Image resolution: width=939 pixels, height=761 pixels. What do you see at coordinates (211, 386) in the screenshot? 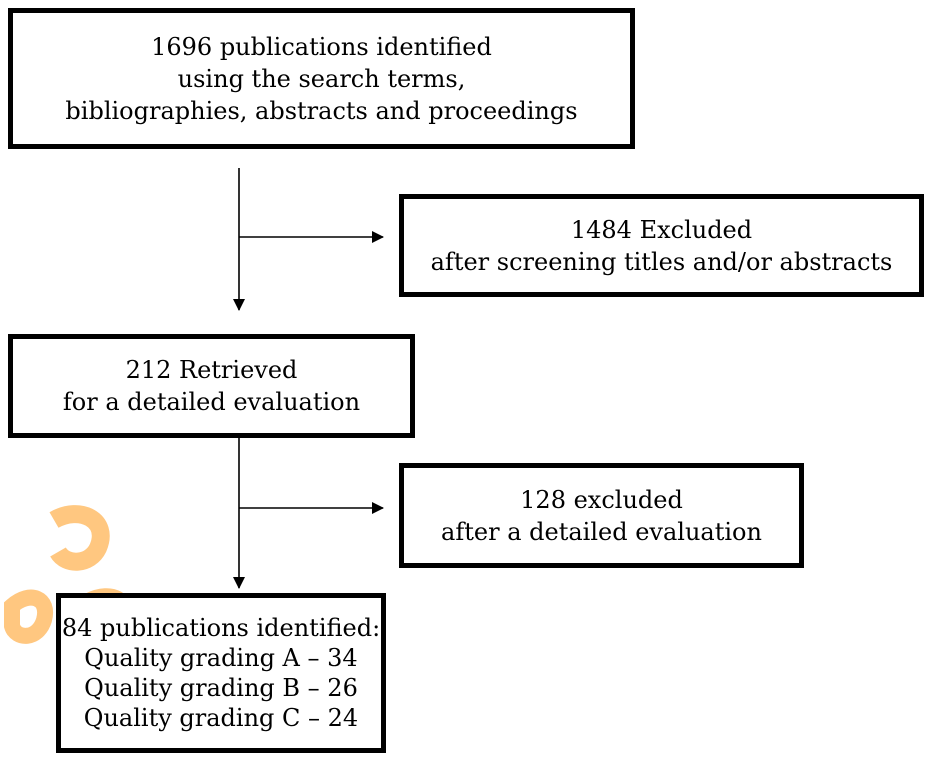
I see `box-retrieved: 212 Retrieved for a detailed evaluation` at bounding box center [211, 386].